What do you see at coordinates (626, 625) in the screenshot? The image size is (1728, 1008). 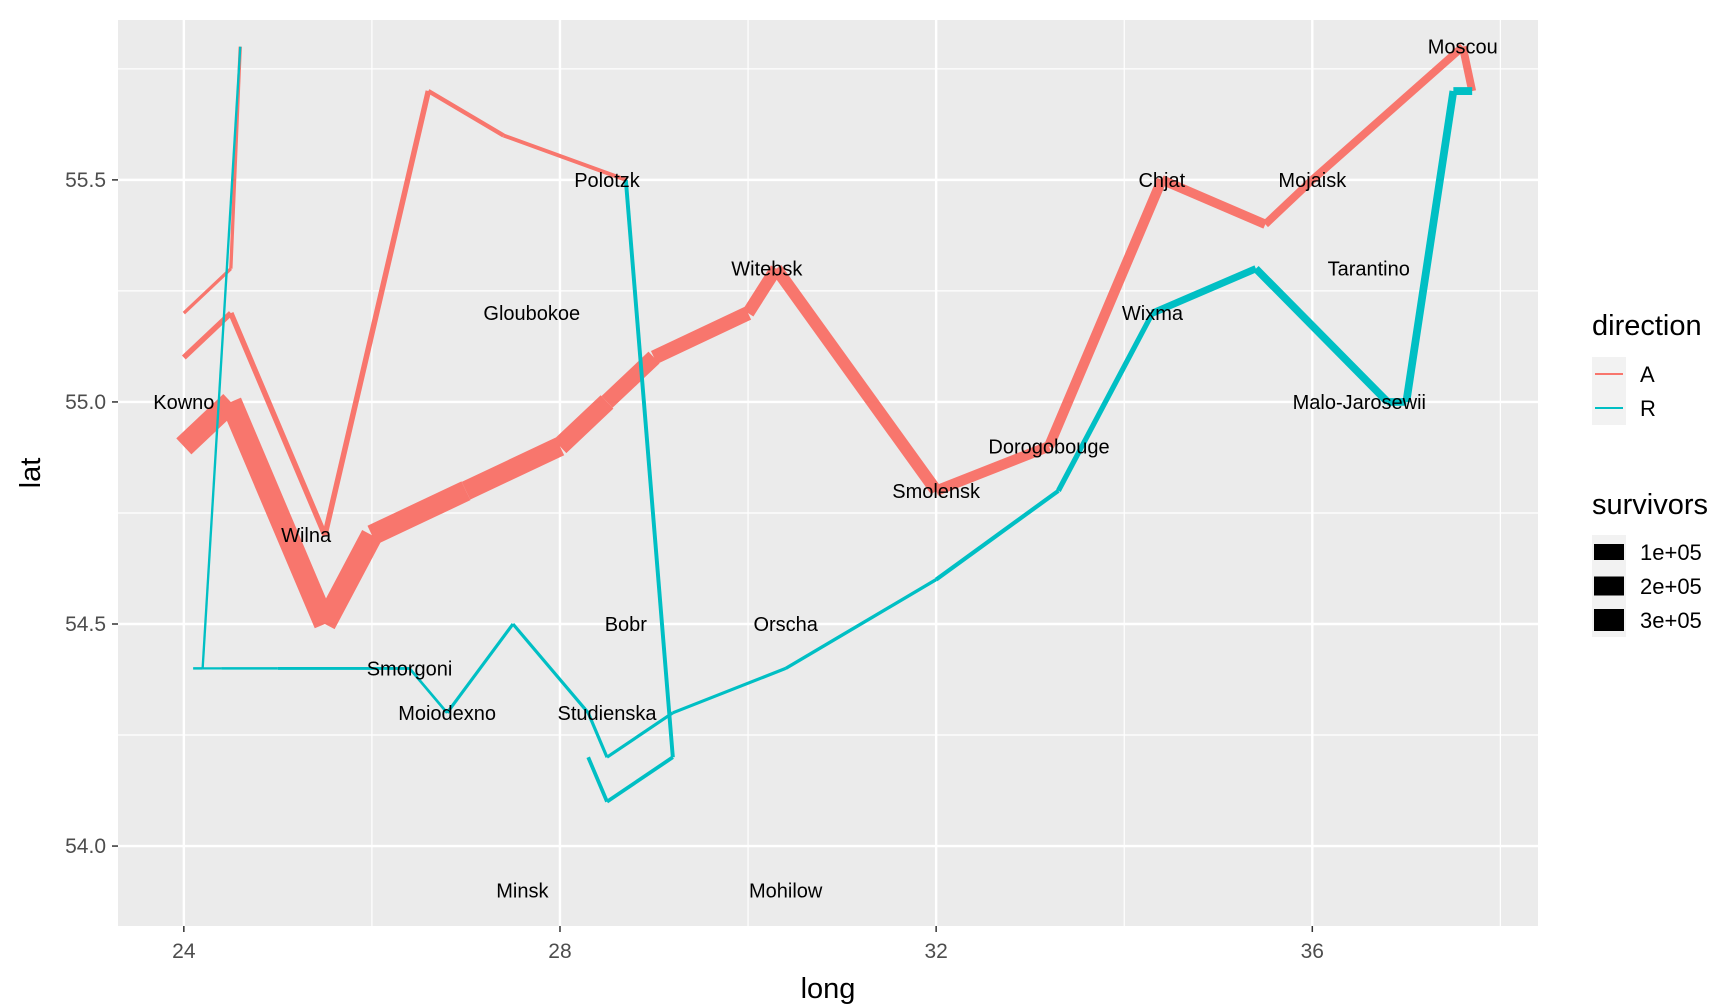 I see `city-label: Bobr` at bounding box center [626, 625].